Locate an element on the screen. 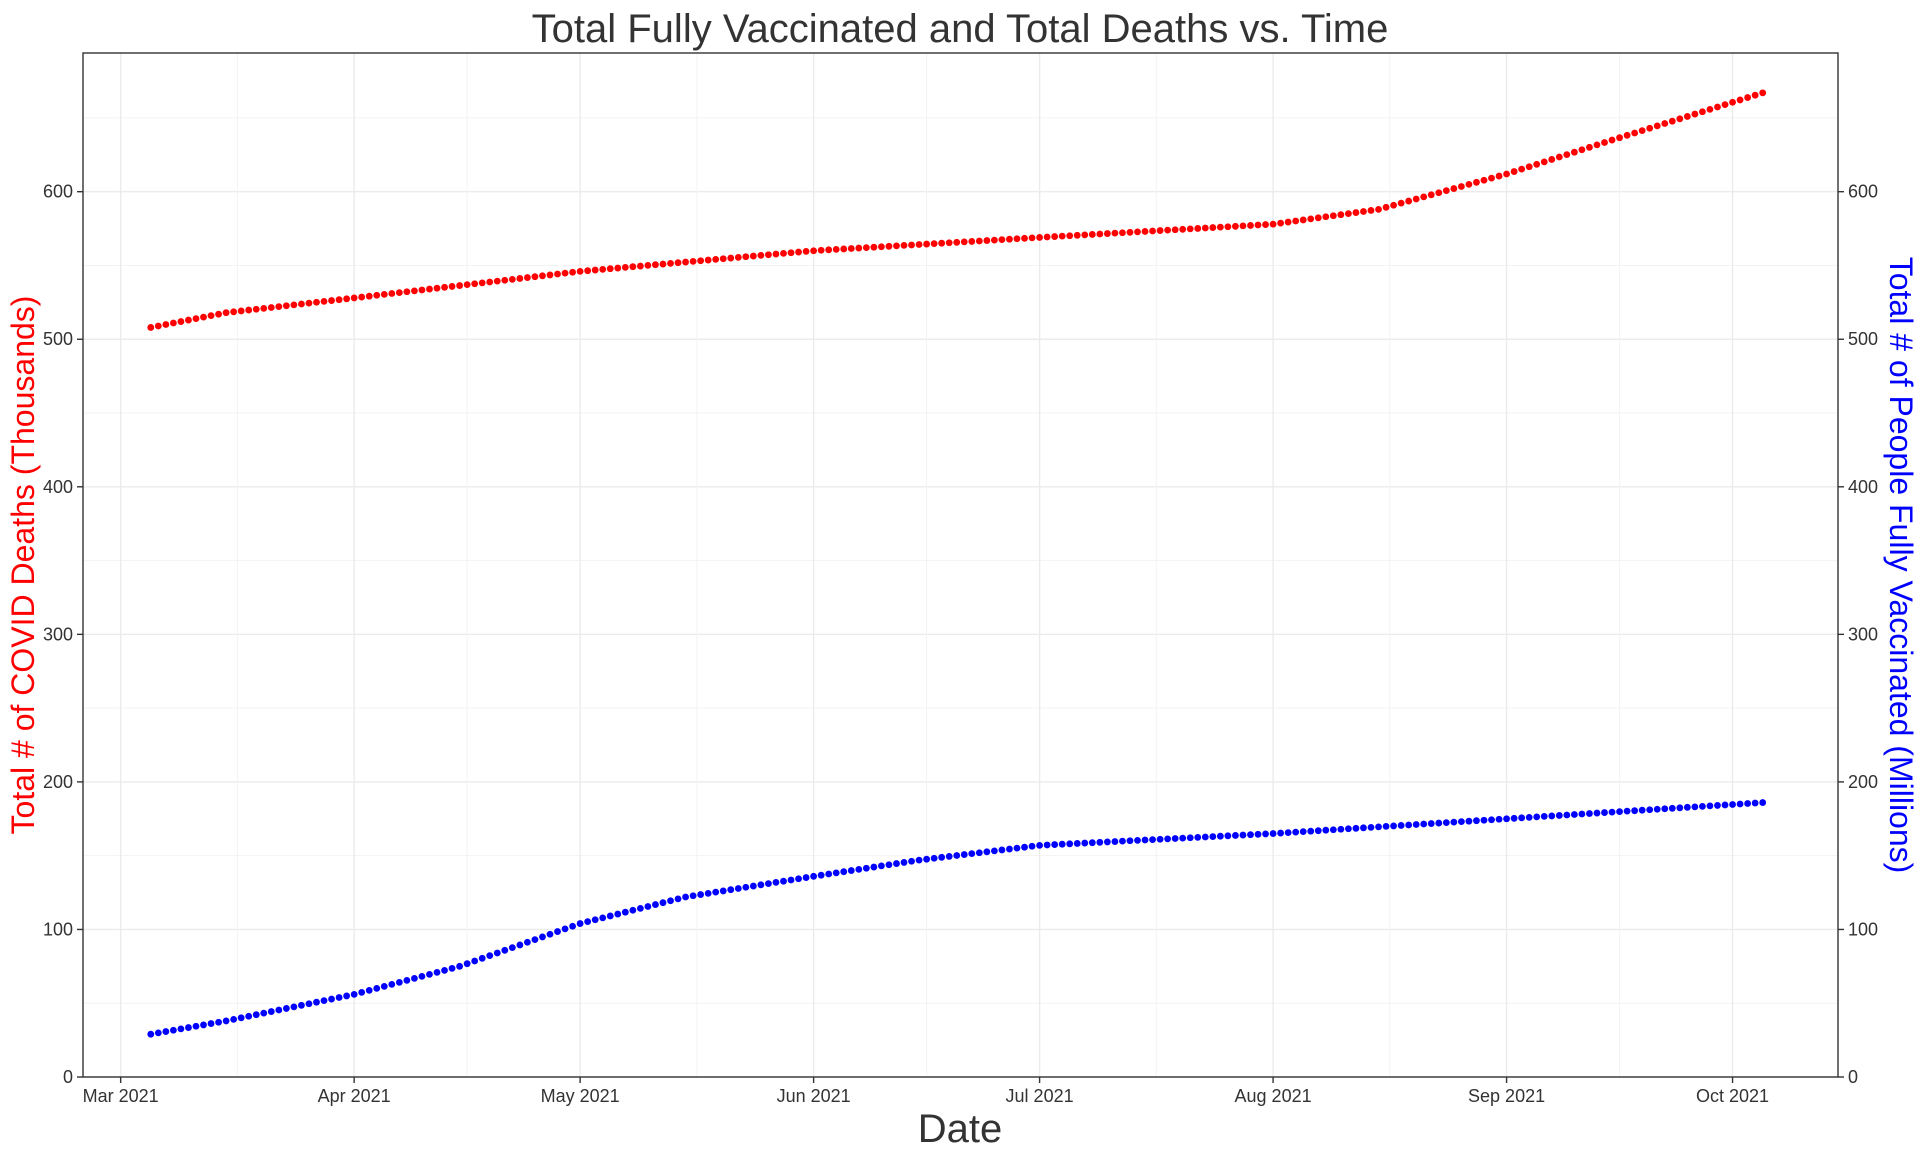 This screenshot has height=1152, width=1920. y-tick-label-left: 400 is located at coordinates (58, 487).